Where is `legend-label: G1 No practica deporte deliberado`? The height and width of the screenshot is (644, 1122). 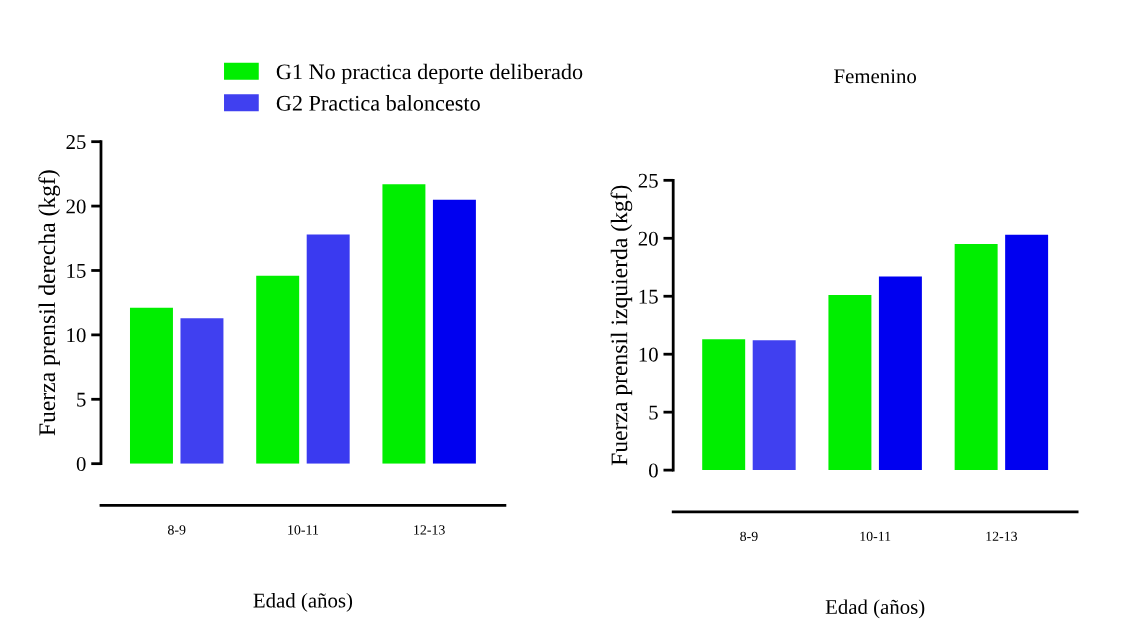 legend-label: G1 No practica deporte deliberado is located at coordinates (429, 73).